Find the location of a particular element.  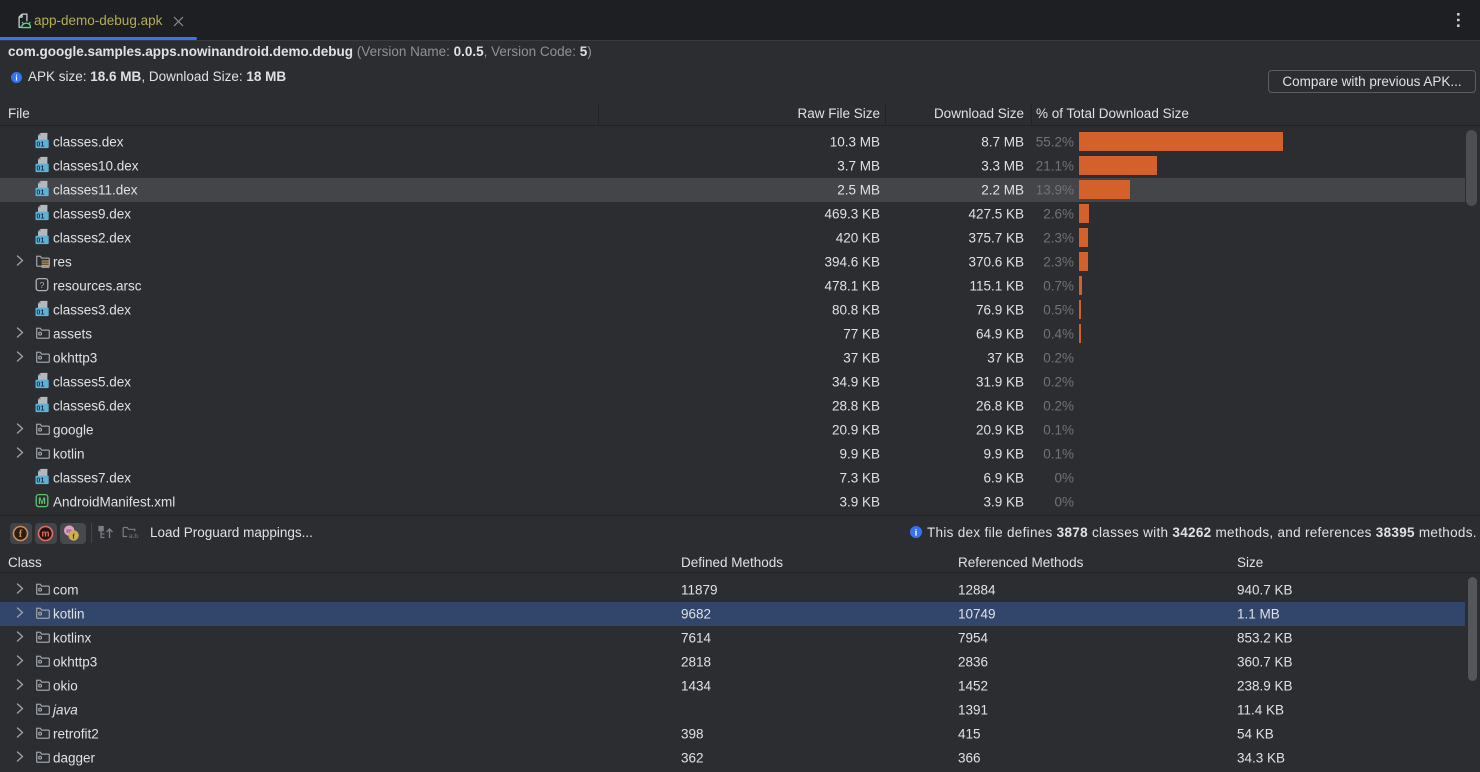

svg-text: M is located at coordinates (42, 501).